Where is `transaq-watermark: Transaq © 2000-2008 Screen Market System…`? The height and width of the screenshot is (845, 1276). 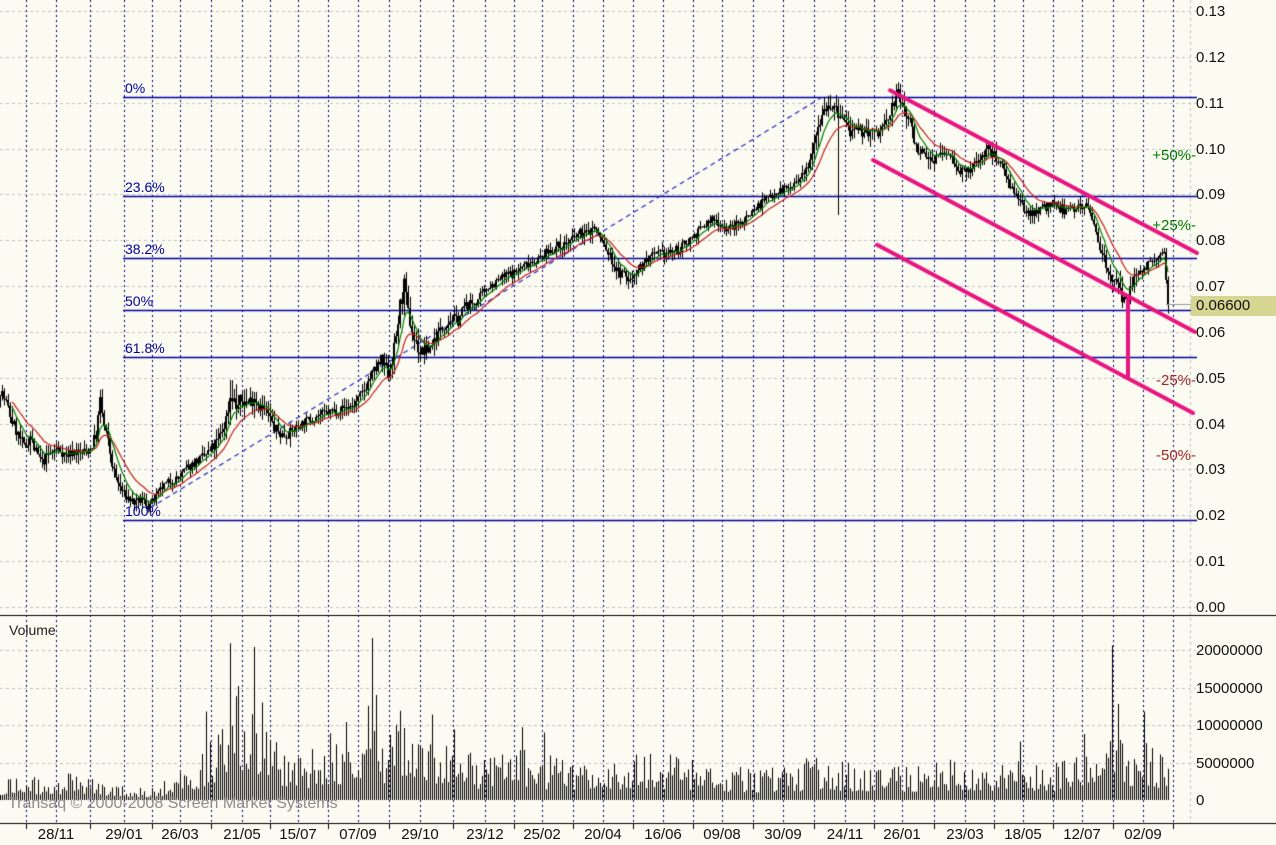 transaq-watermark: Transaq © 2000-2008 Screen Market System… is located at coordinates (173, 803).